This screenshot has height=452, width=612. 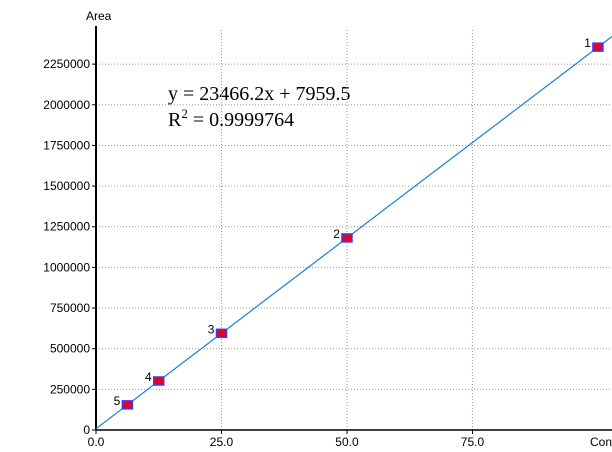 I want to click on r-squared-sup: 2, so click(x=184, y=113).